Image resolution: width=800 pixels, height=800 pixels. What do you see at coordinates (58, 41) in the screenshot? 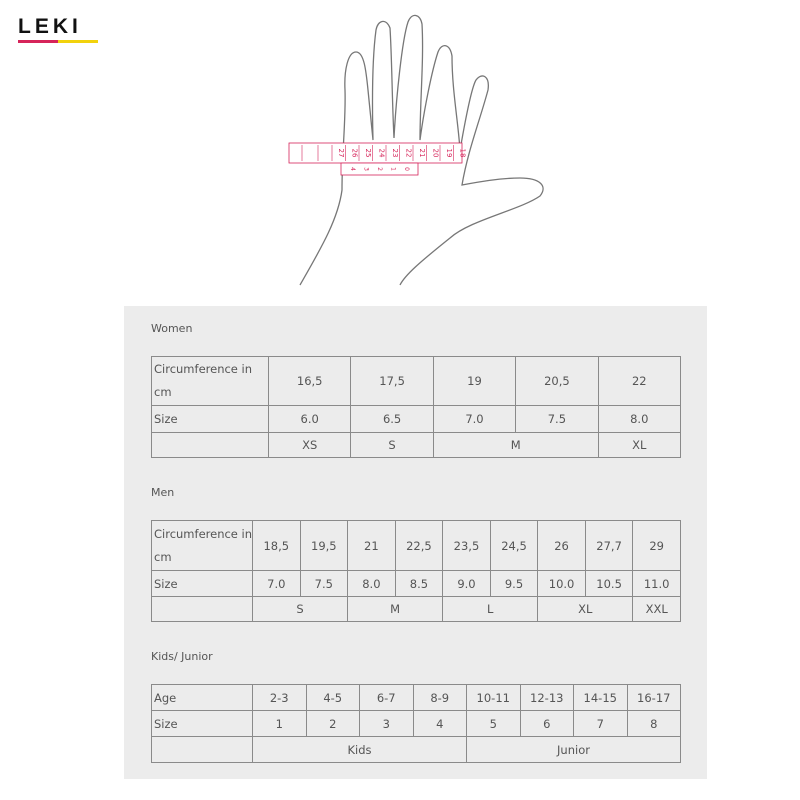
I see `logo-stripe` at bounding box center [58, 41].